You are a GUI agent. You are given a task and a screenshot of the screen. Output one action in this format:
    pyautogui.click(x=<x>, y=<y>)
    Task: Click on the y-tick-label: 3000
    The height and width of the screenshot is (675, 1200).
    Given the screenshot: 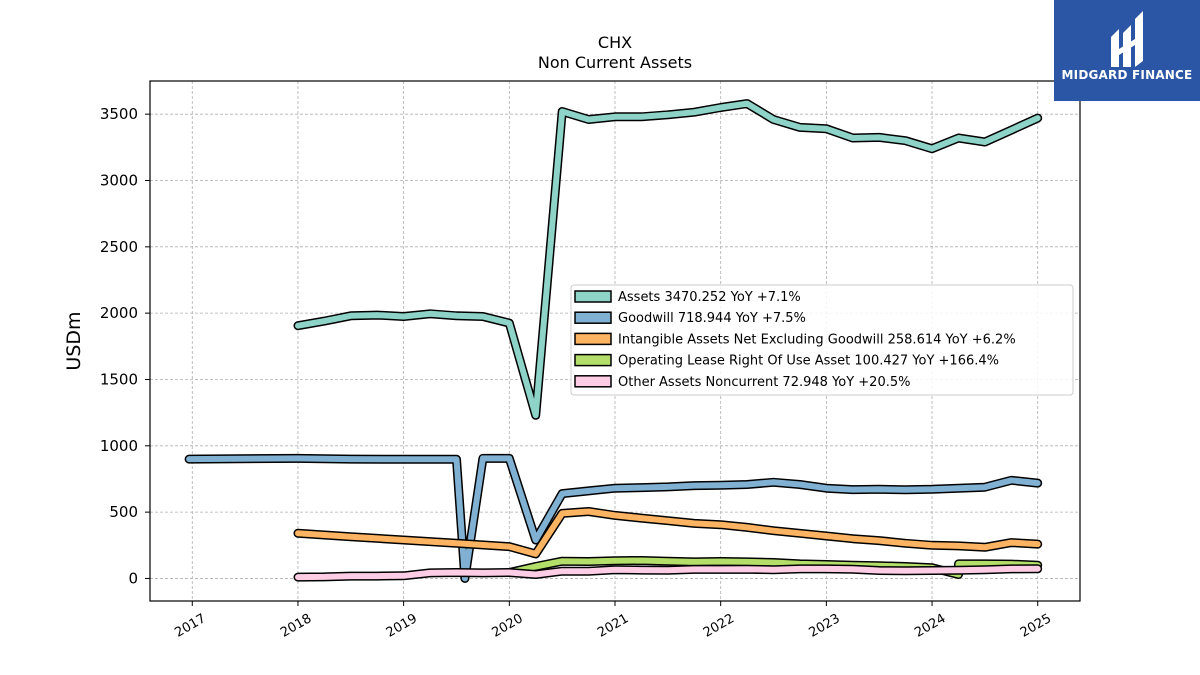 What is the action you would take?
    pyautogui.click(x=119, y=180)
    